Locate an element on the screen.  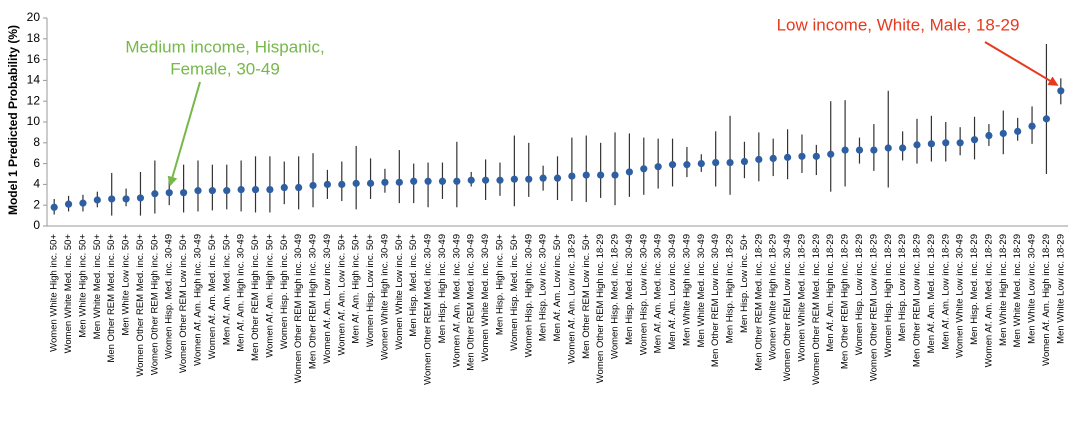
x-tick-label: Men White Low inc. 50+ is located at coordinates (126, 285).